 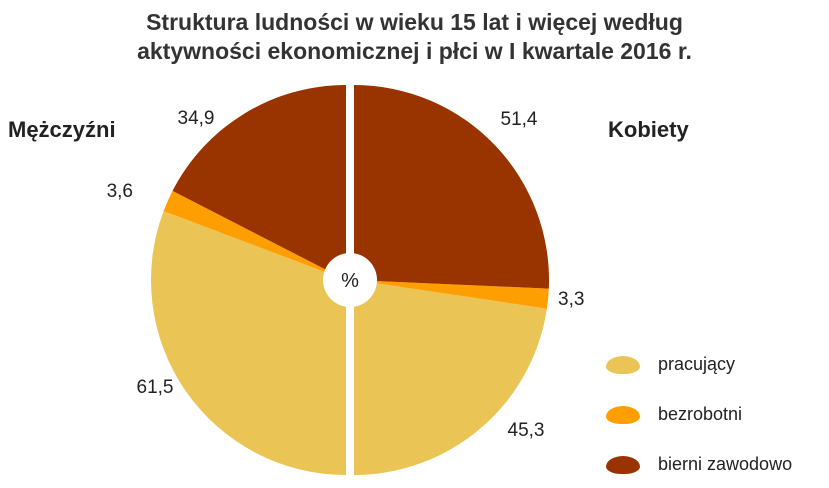 I want to click on legend-label-pracujacy: pracujący, so click(x=697, y=364).